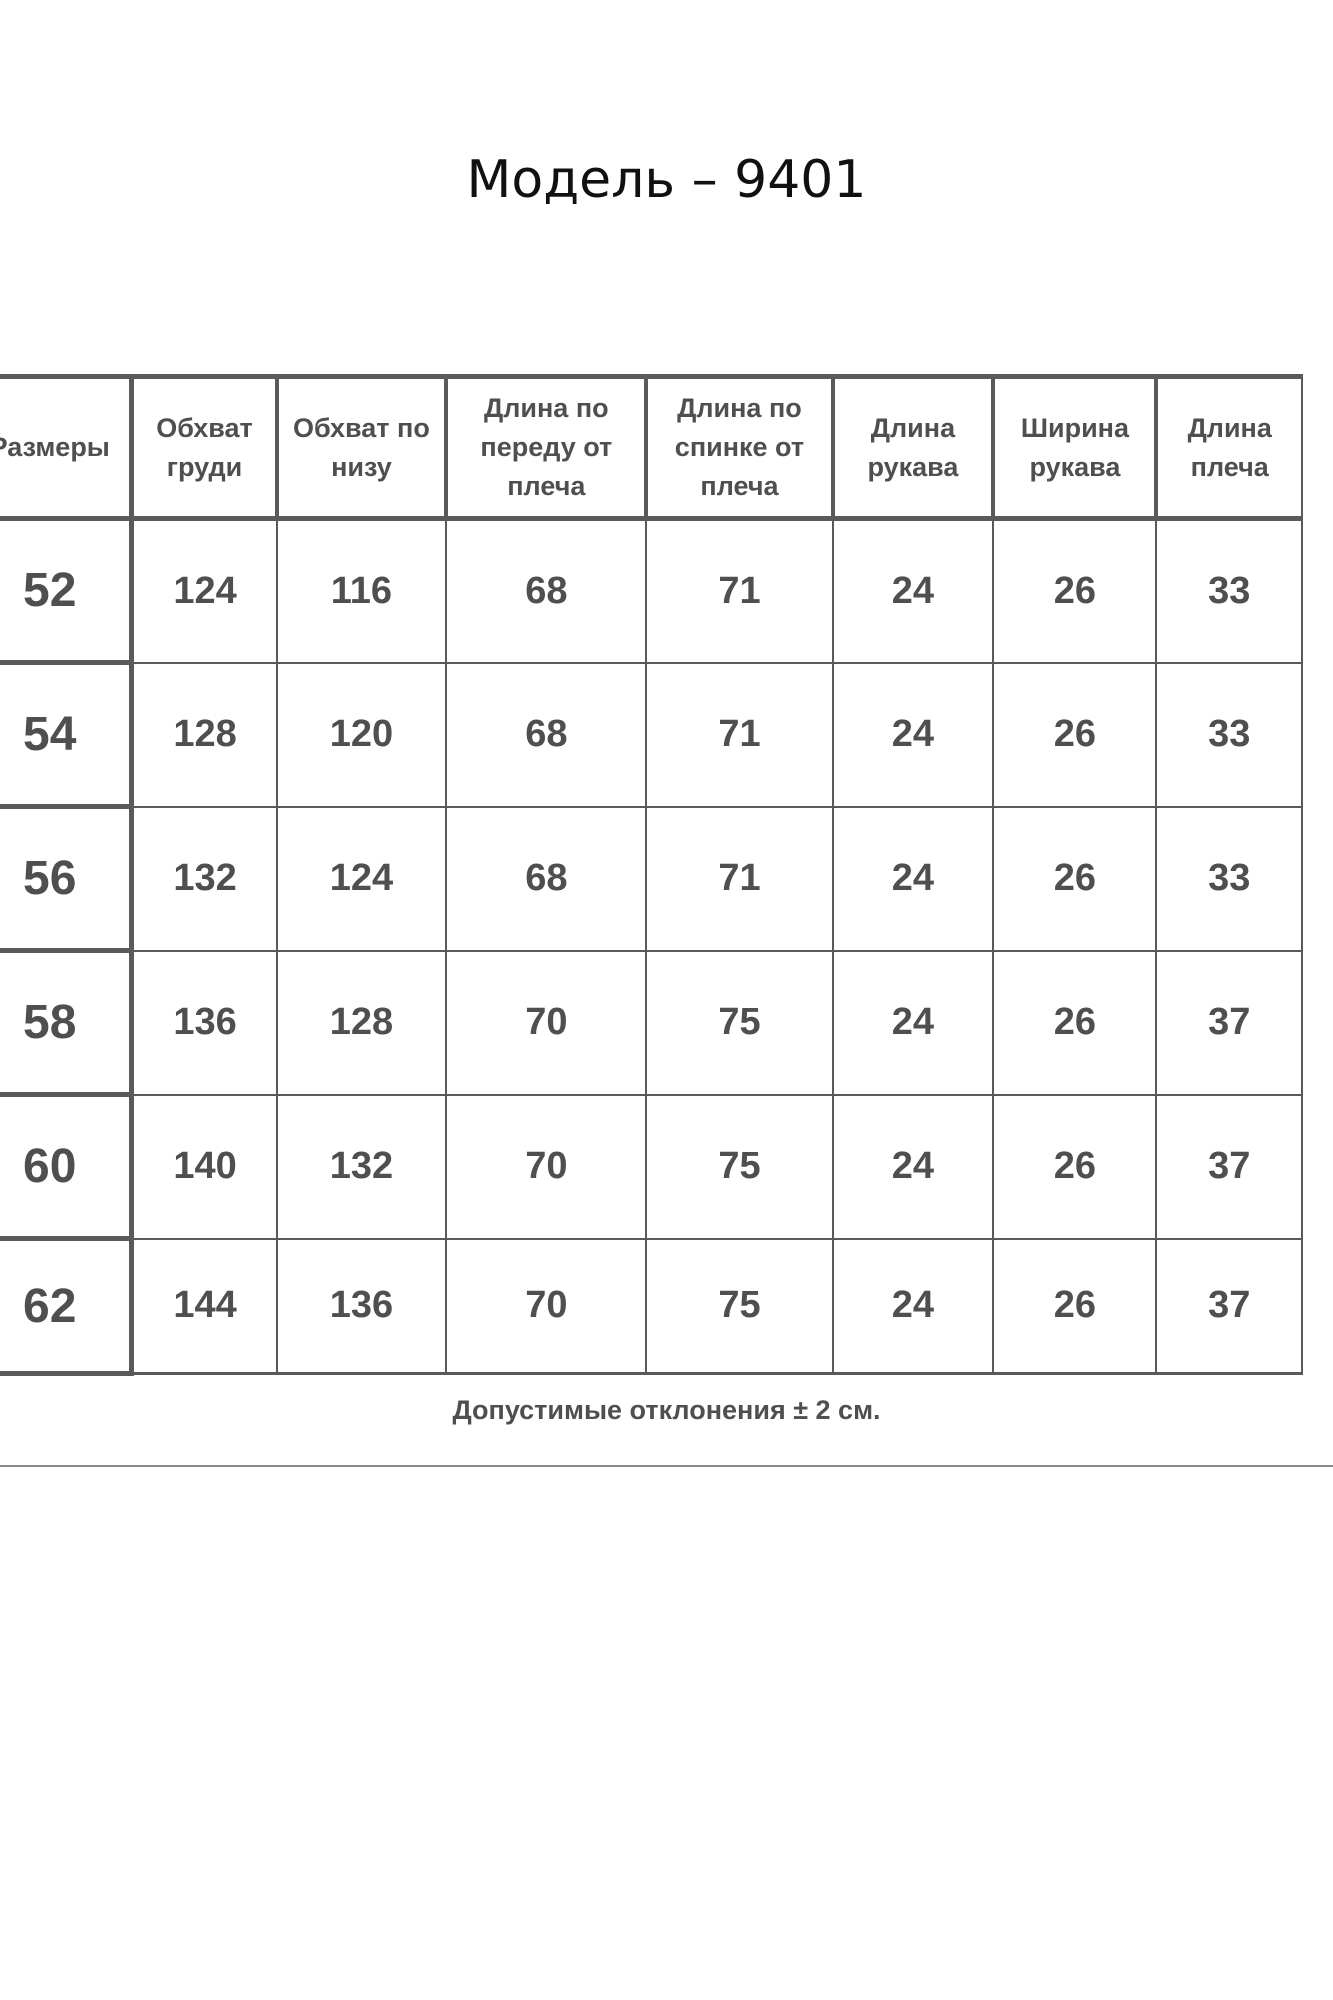 The width and height of the screenshot is (1333, 2000). What do you see at coordinates (67, 1167) in the screenshot?
I see `cell-size: 60` at bounding box center [67, 1167].